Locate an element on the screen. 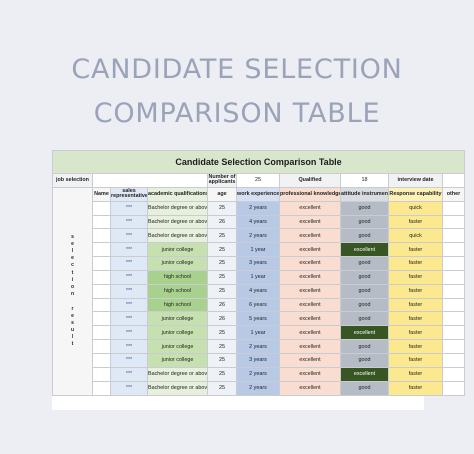 The height and width of the screenshot is (454, 474). work-experience-cell: 5 years is located at coordinates (258, 319).